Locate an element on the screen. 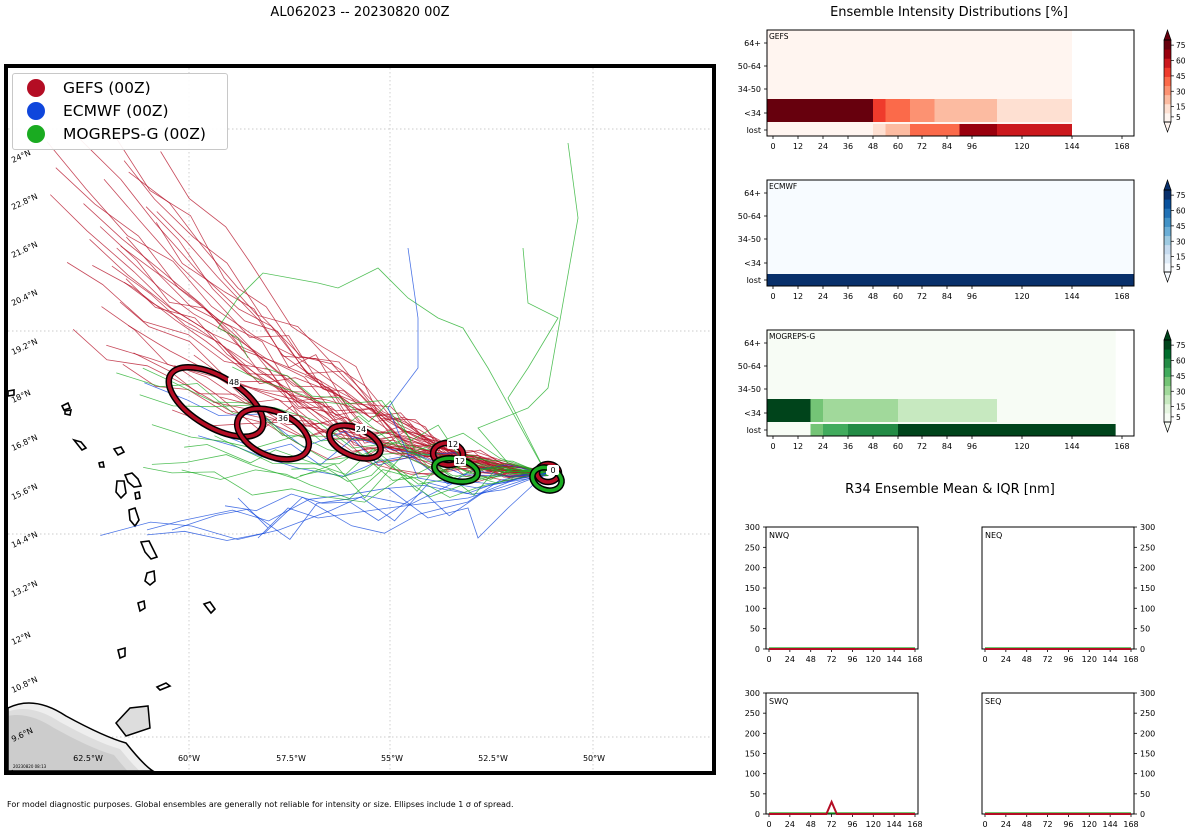  row-label: 64+ is located at coordinates (752, 193).